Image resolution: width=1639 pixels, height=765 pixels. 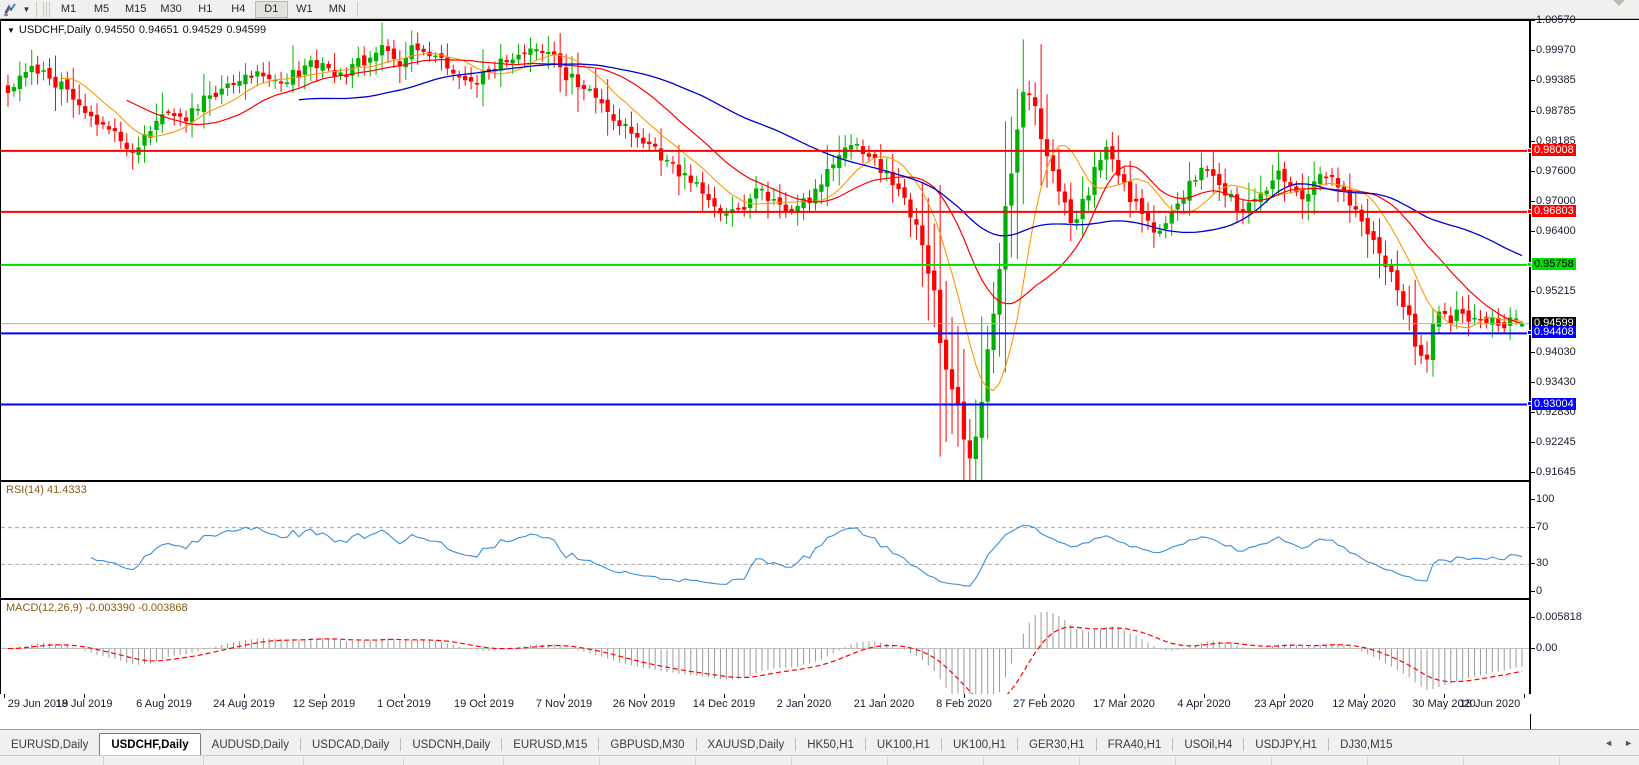 I want to click on price-tick-9: 0.94030, so click(x=1553, y=352).